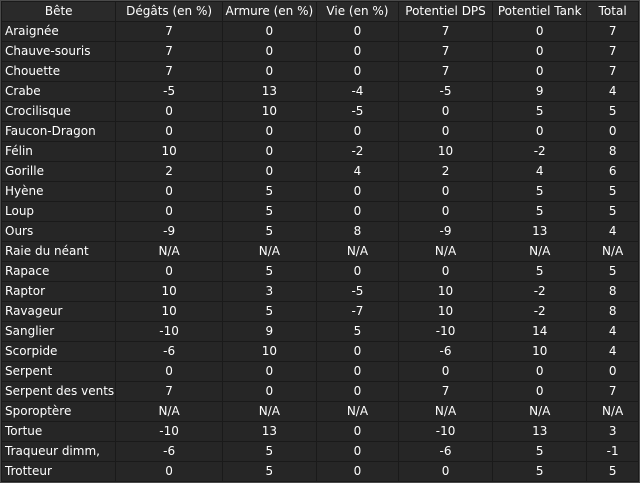  I want to click on cell-armor: 9, so click(269, 331).